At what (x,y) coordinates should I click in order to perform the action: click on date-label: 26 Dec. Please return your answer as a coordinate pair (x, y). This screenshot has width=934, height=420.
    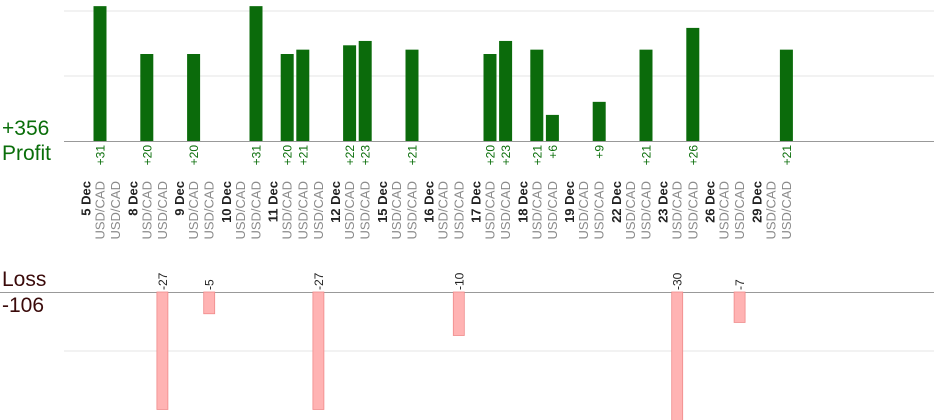
    Looking at the image, I should click on (710, 202).